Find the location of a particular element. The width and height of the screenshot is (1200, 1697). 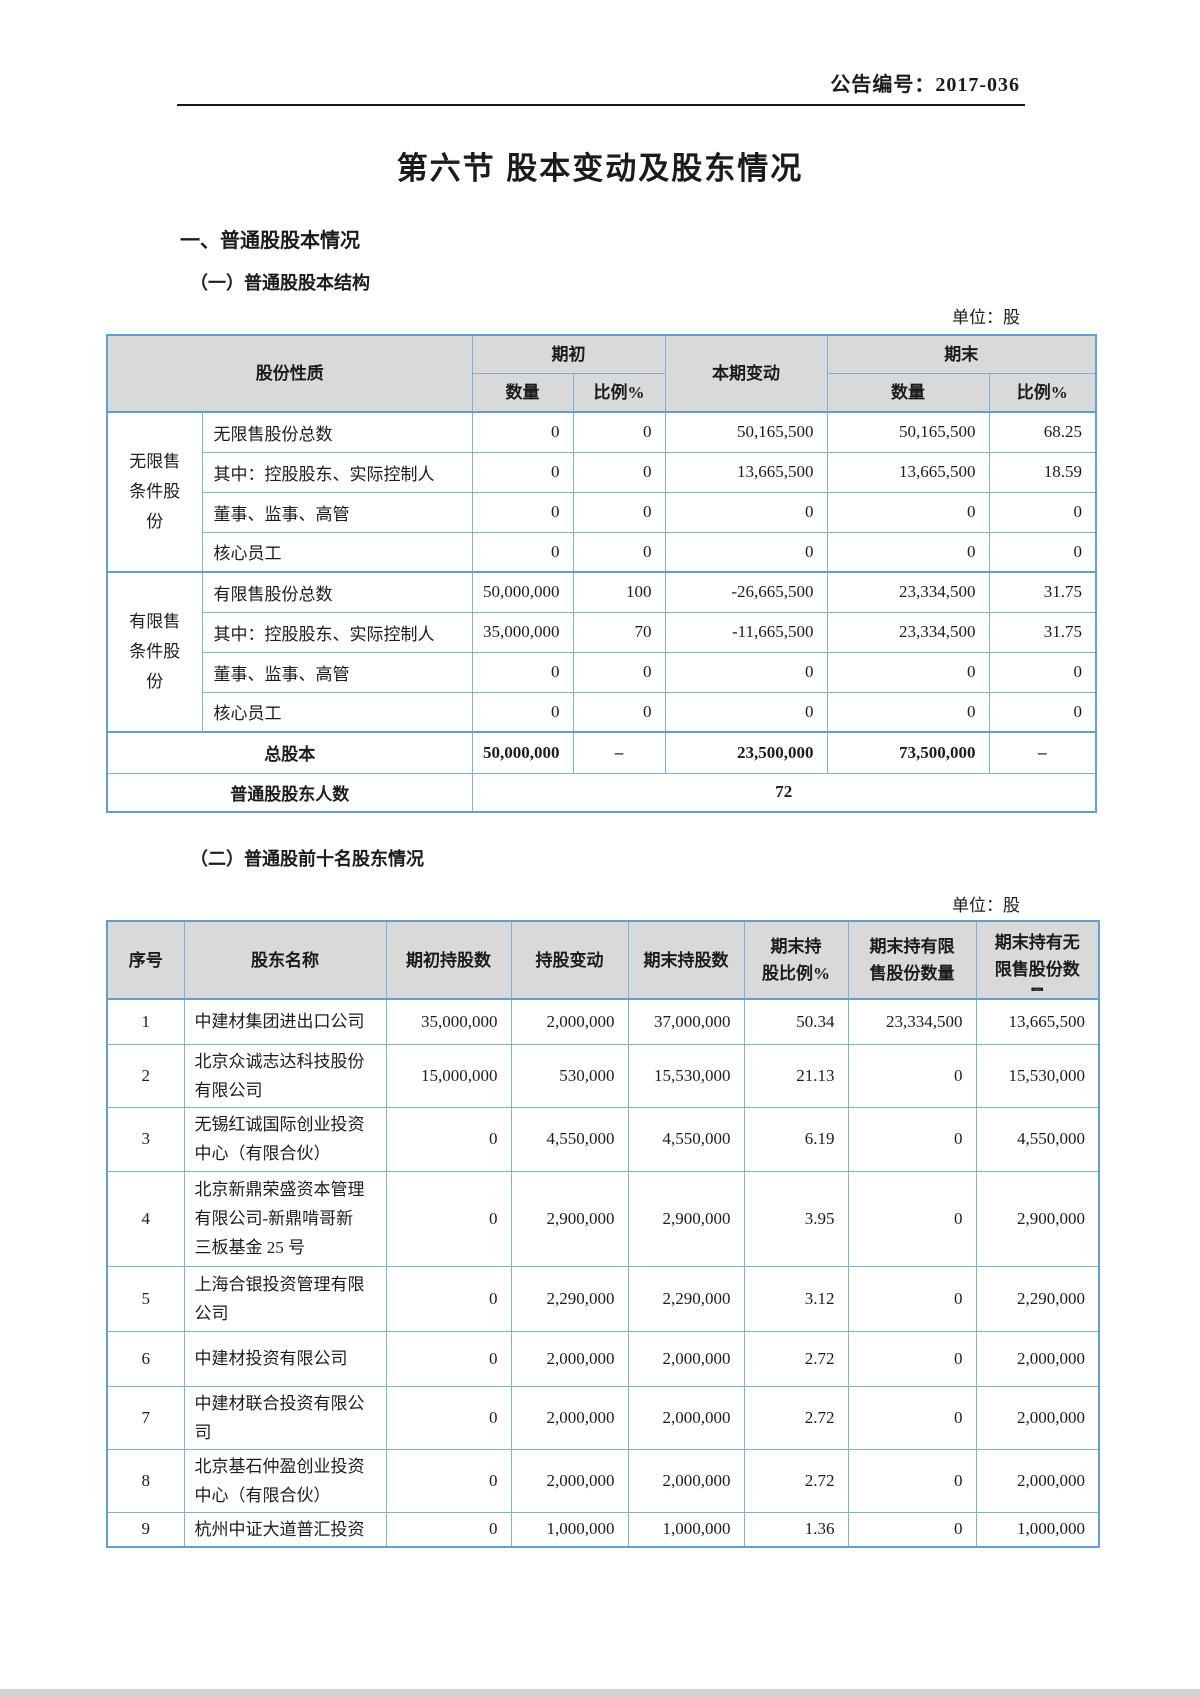

section-heading: 一、普通股股本情况 is located at coordinates (270, 241).